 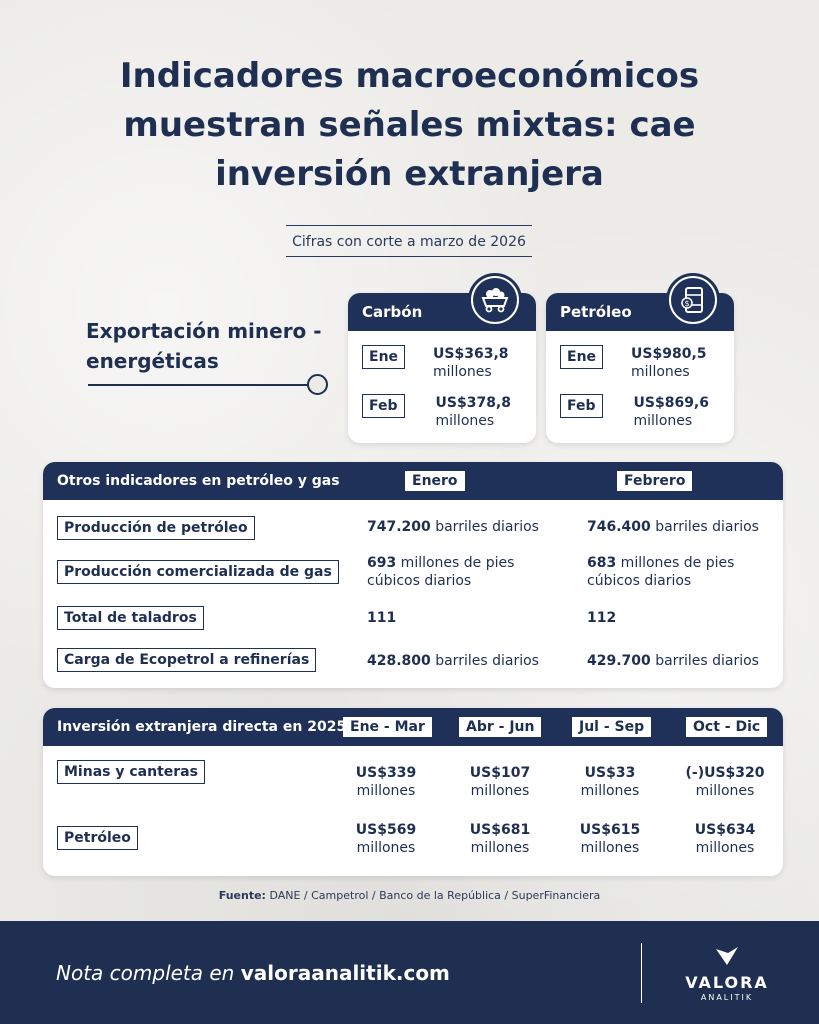 What do you see at coordinates (500, 839) in the screenshot?
I see `table-cell: US$681 millones` at bounding box center [500, 839].